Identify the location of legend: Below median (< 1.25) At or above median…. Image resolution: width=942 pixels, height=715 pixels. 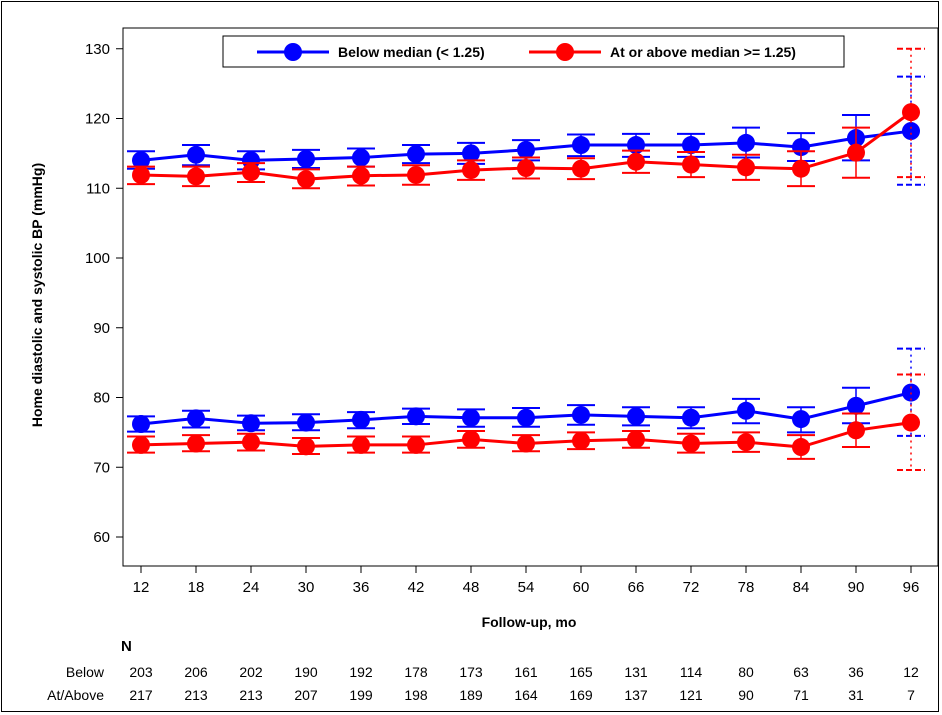
(533, 51).